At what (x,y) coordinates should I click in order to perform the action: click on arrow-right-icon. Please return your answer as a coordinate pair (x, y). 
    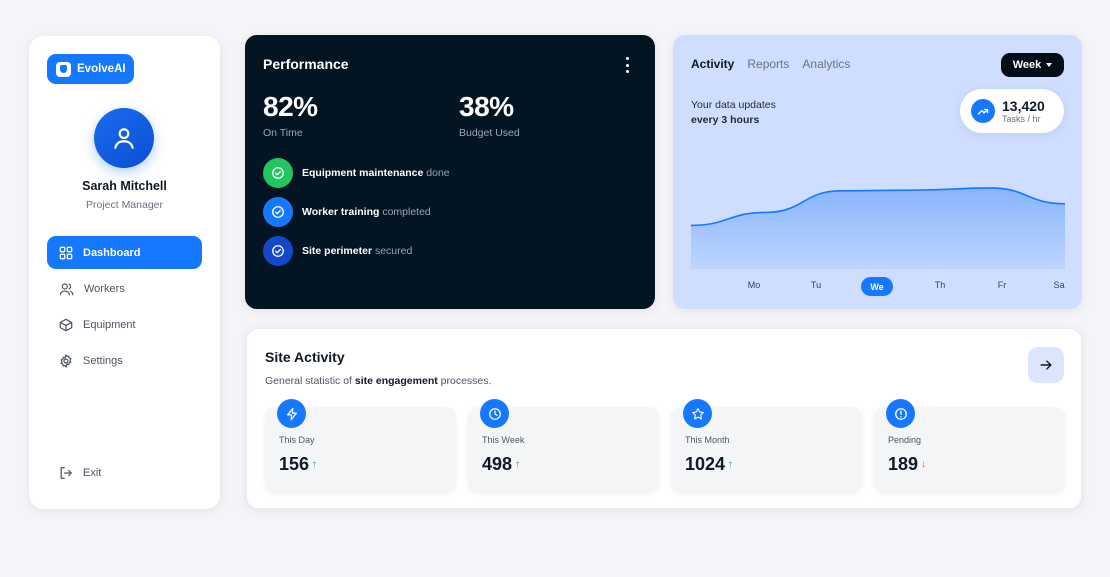
    Looking at the image, I should click on (1046, 365).